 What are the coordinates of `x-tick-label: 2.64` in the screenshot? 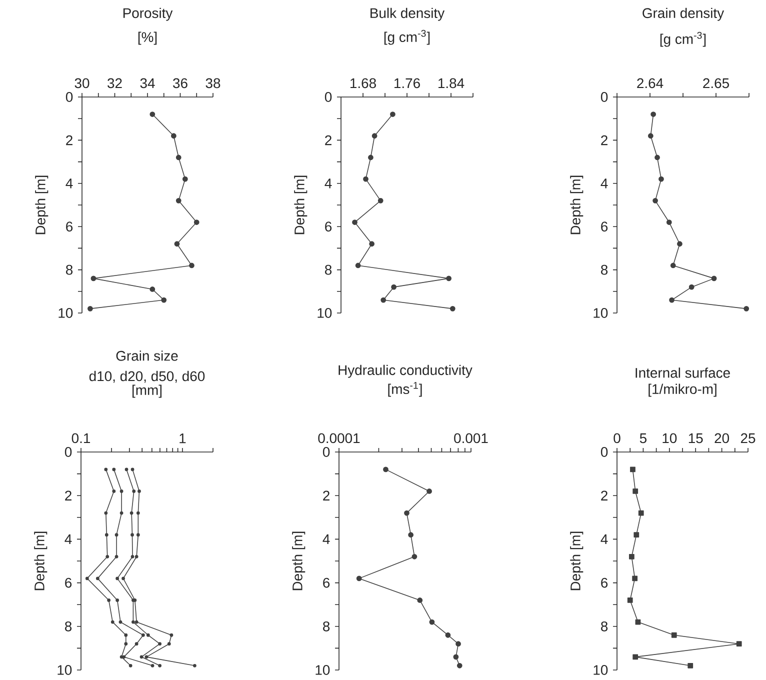 It's located at (650, 83).